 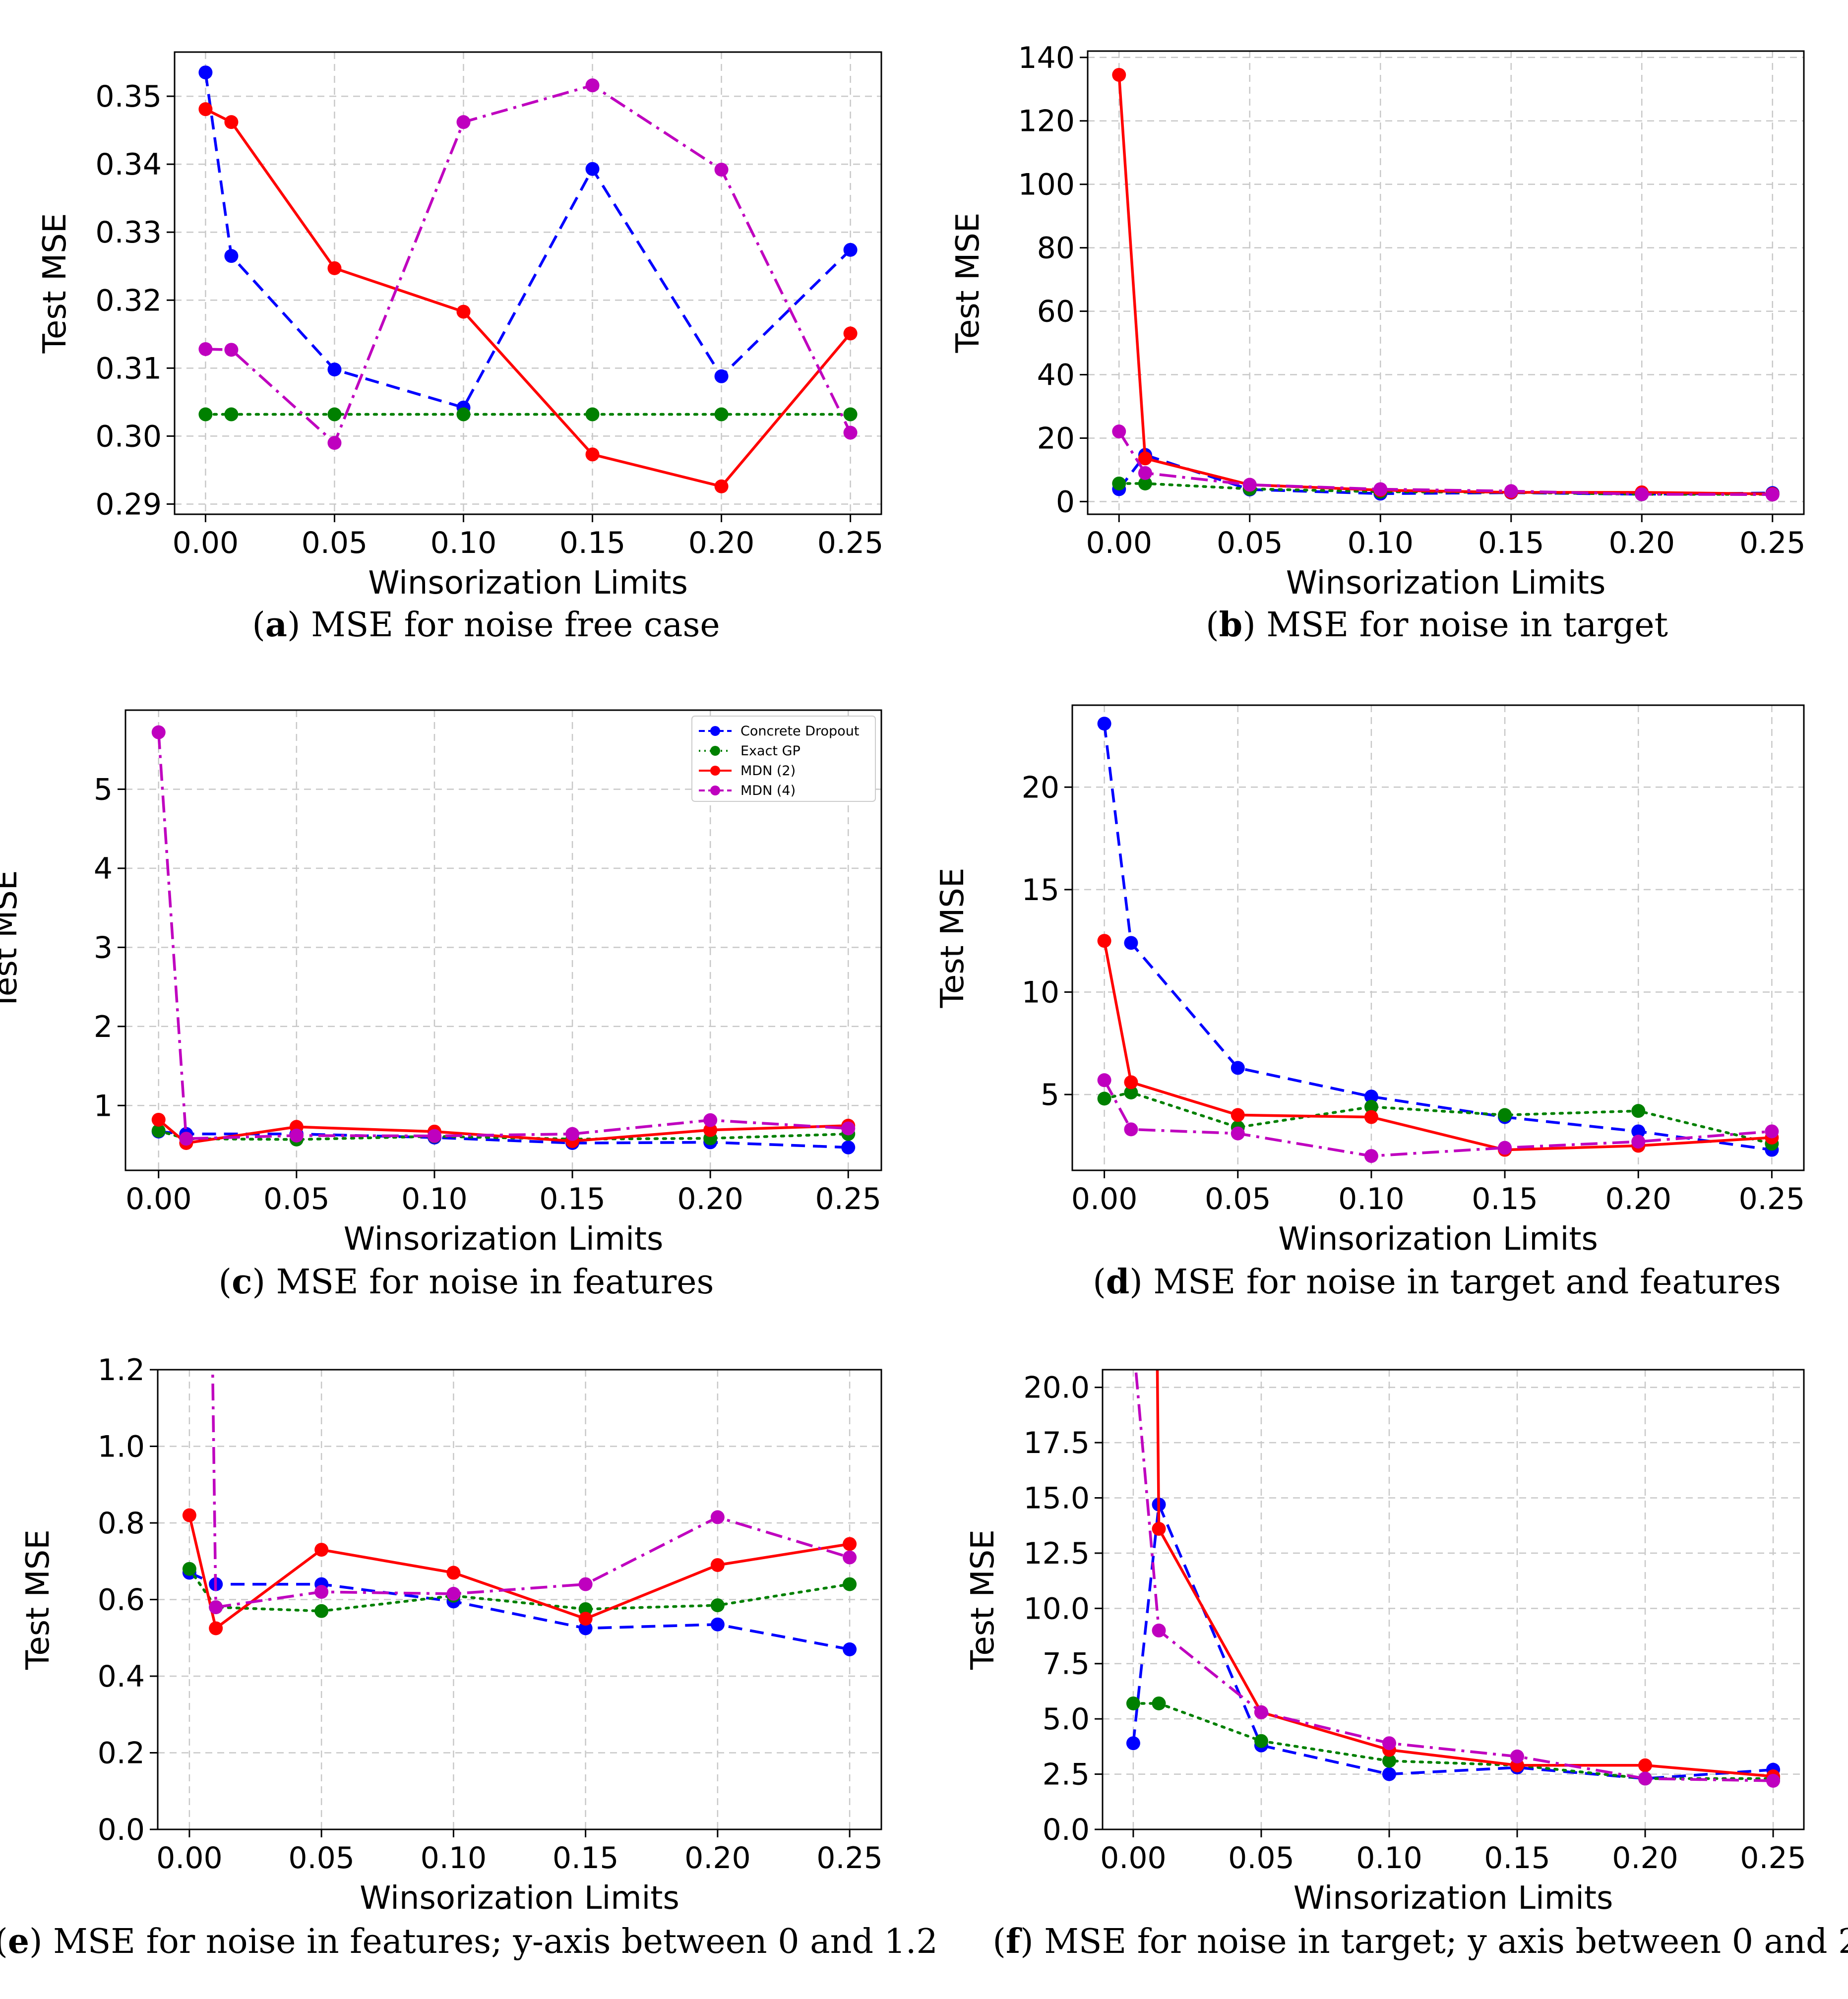 What do you see at coordinates (1013, 1941) in the screenshot?
I see `caption-letter: f` at bounding box center [1013, 1941].